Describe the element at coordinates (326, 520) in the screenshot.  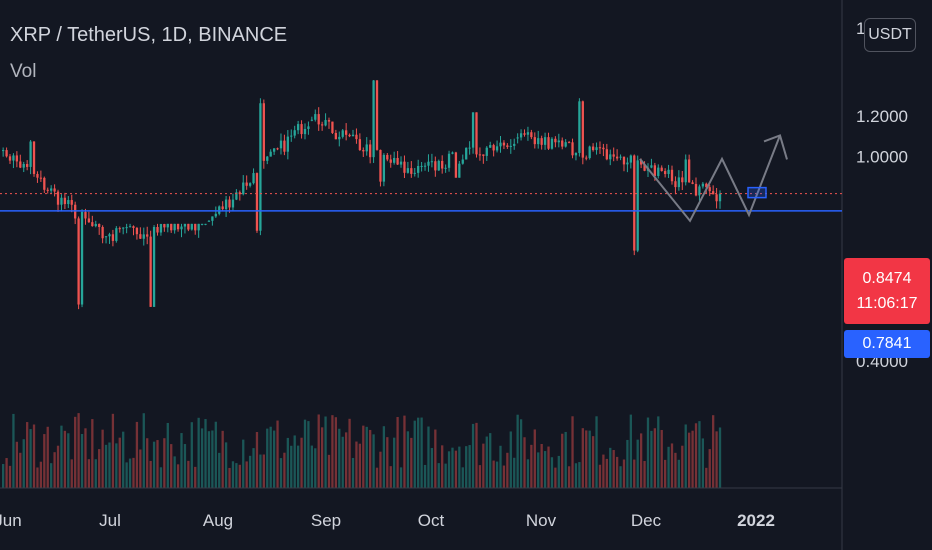
I see `time-tick-label: Sep` at that location.